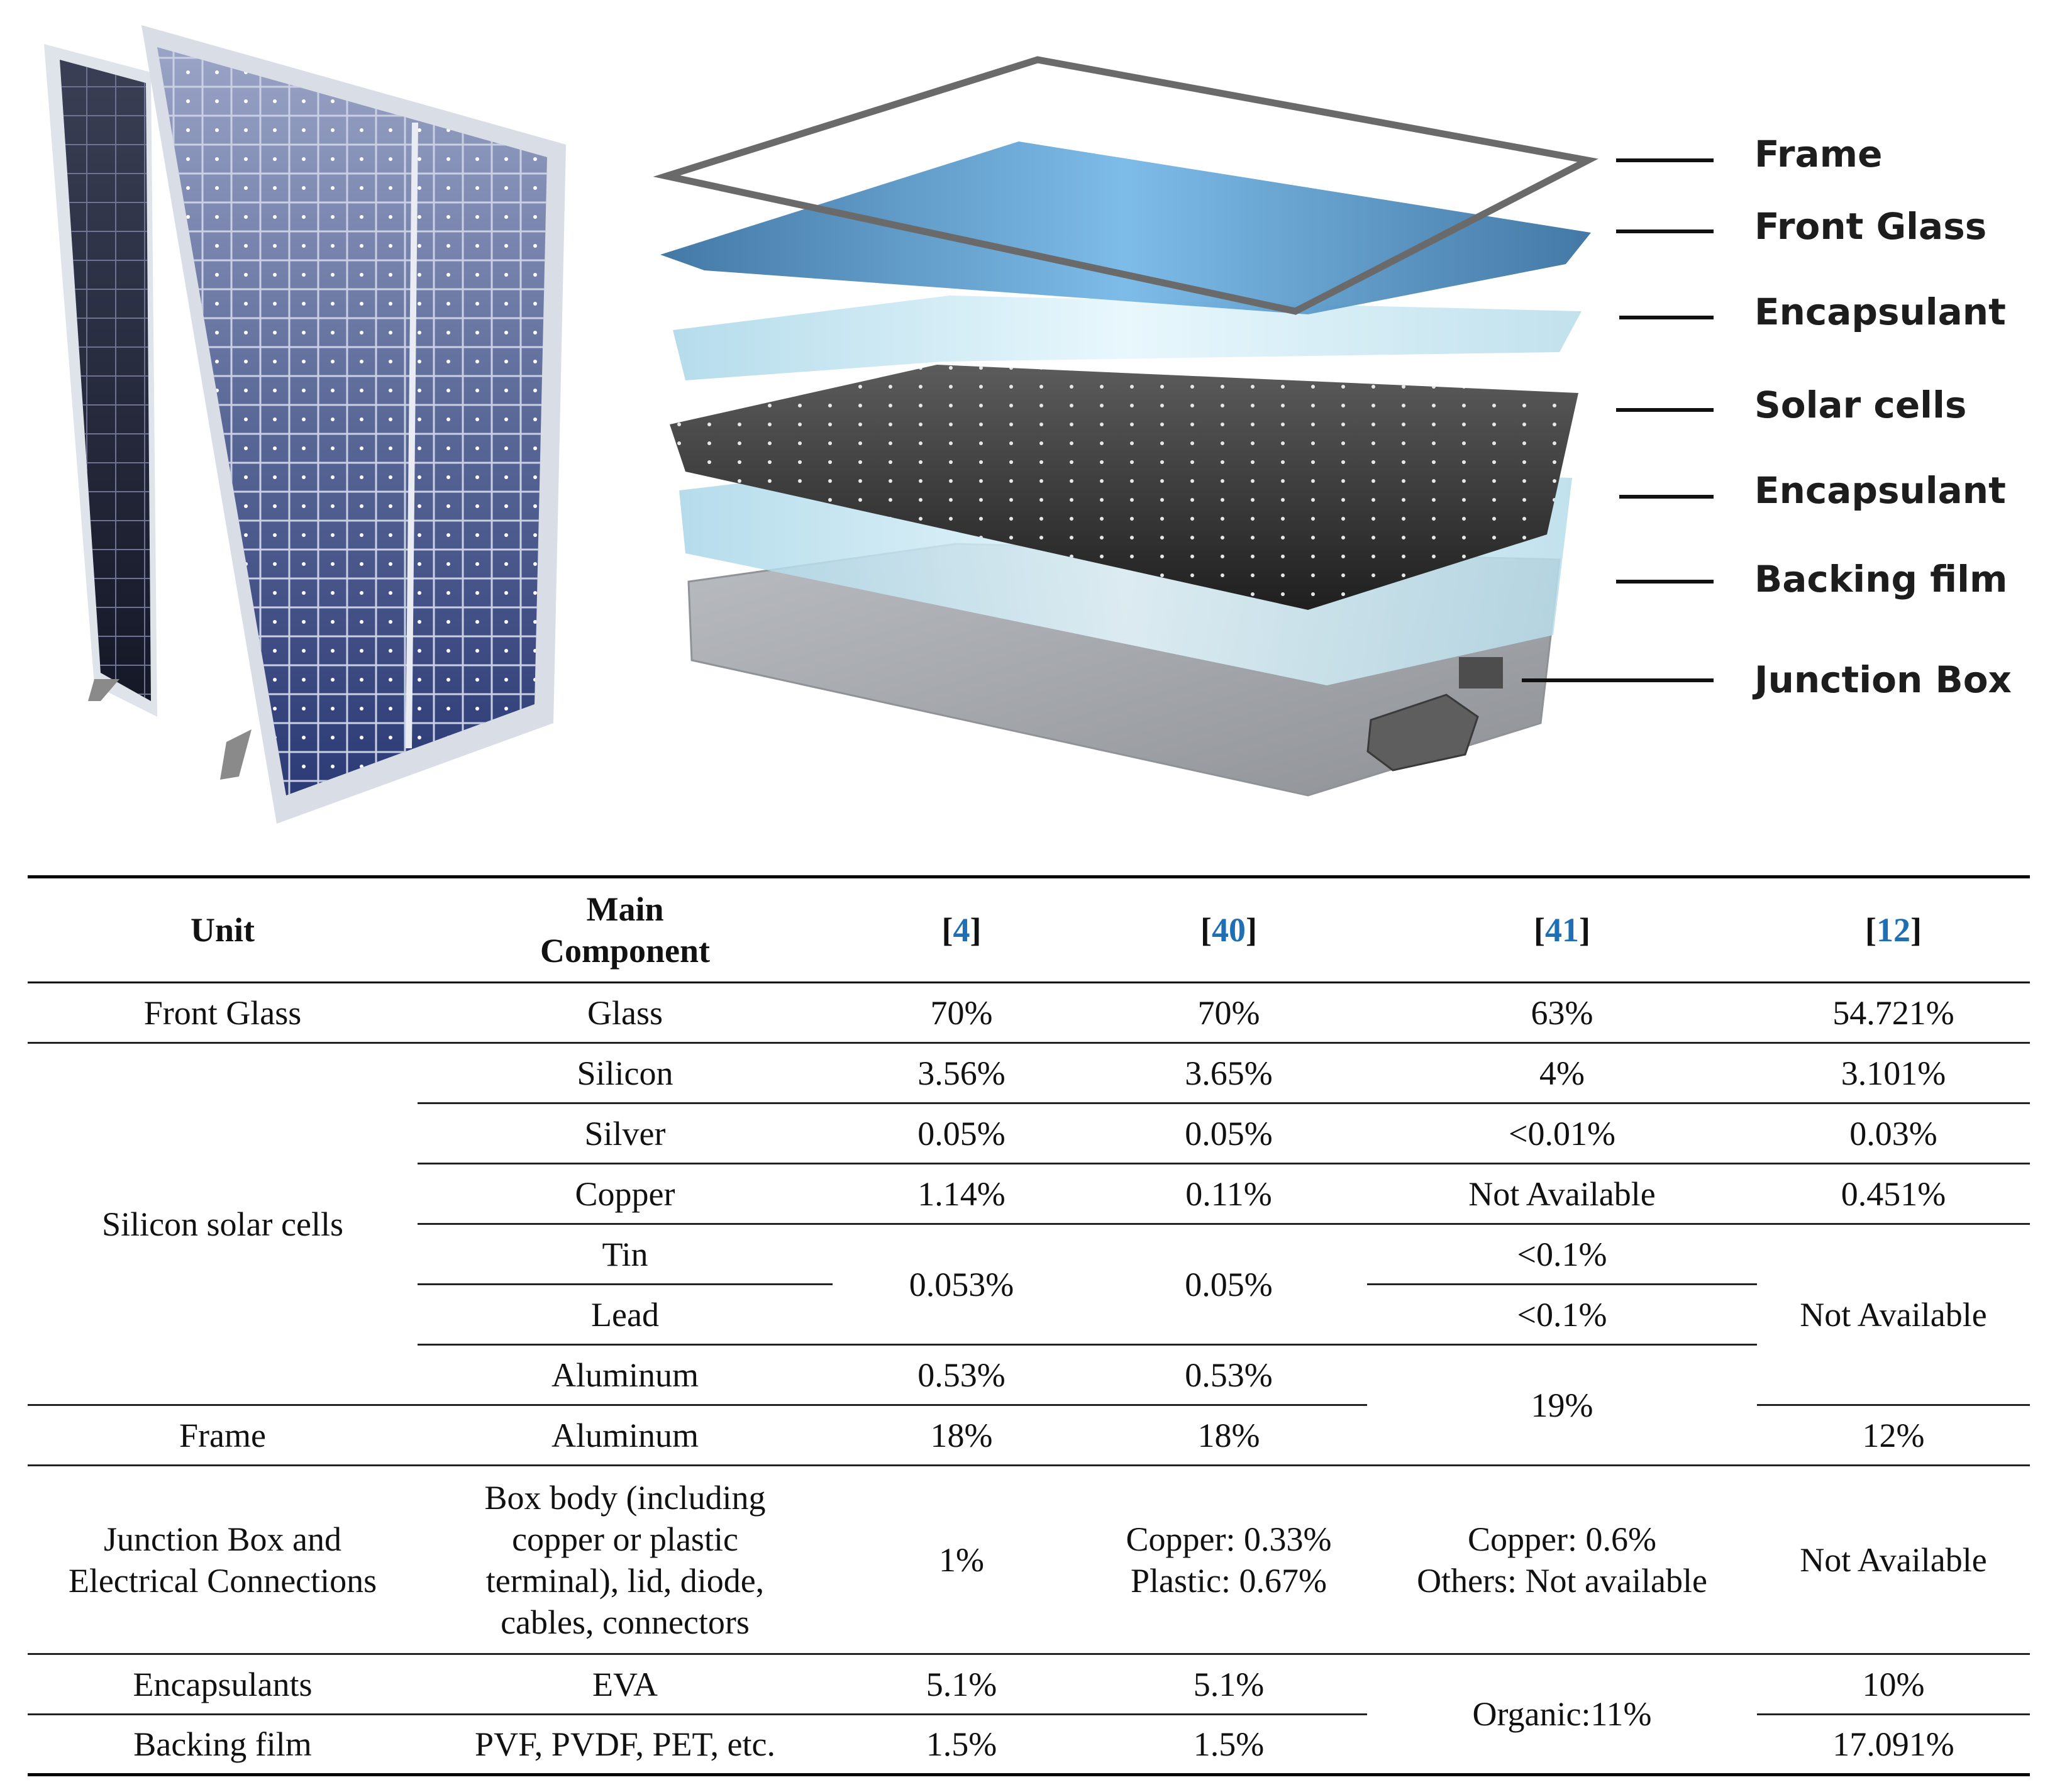 The image size is (2050, 1792). I want to click on table-row-tin: Tin 0.053% 0.05% <0.1% Not Available, so click(1029, 1315).